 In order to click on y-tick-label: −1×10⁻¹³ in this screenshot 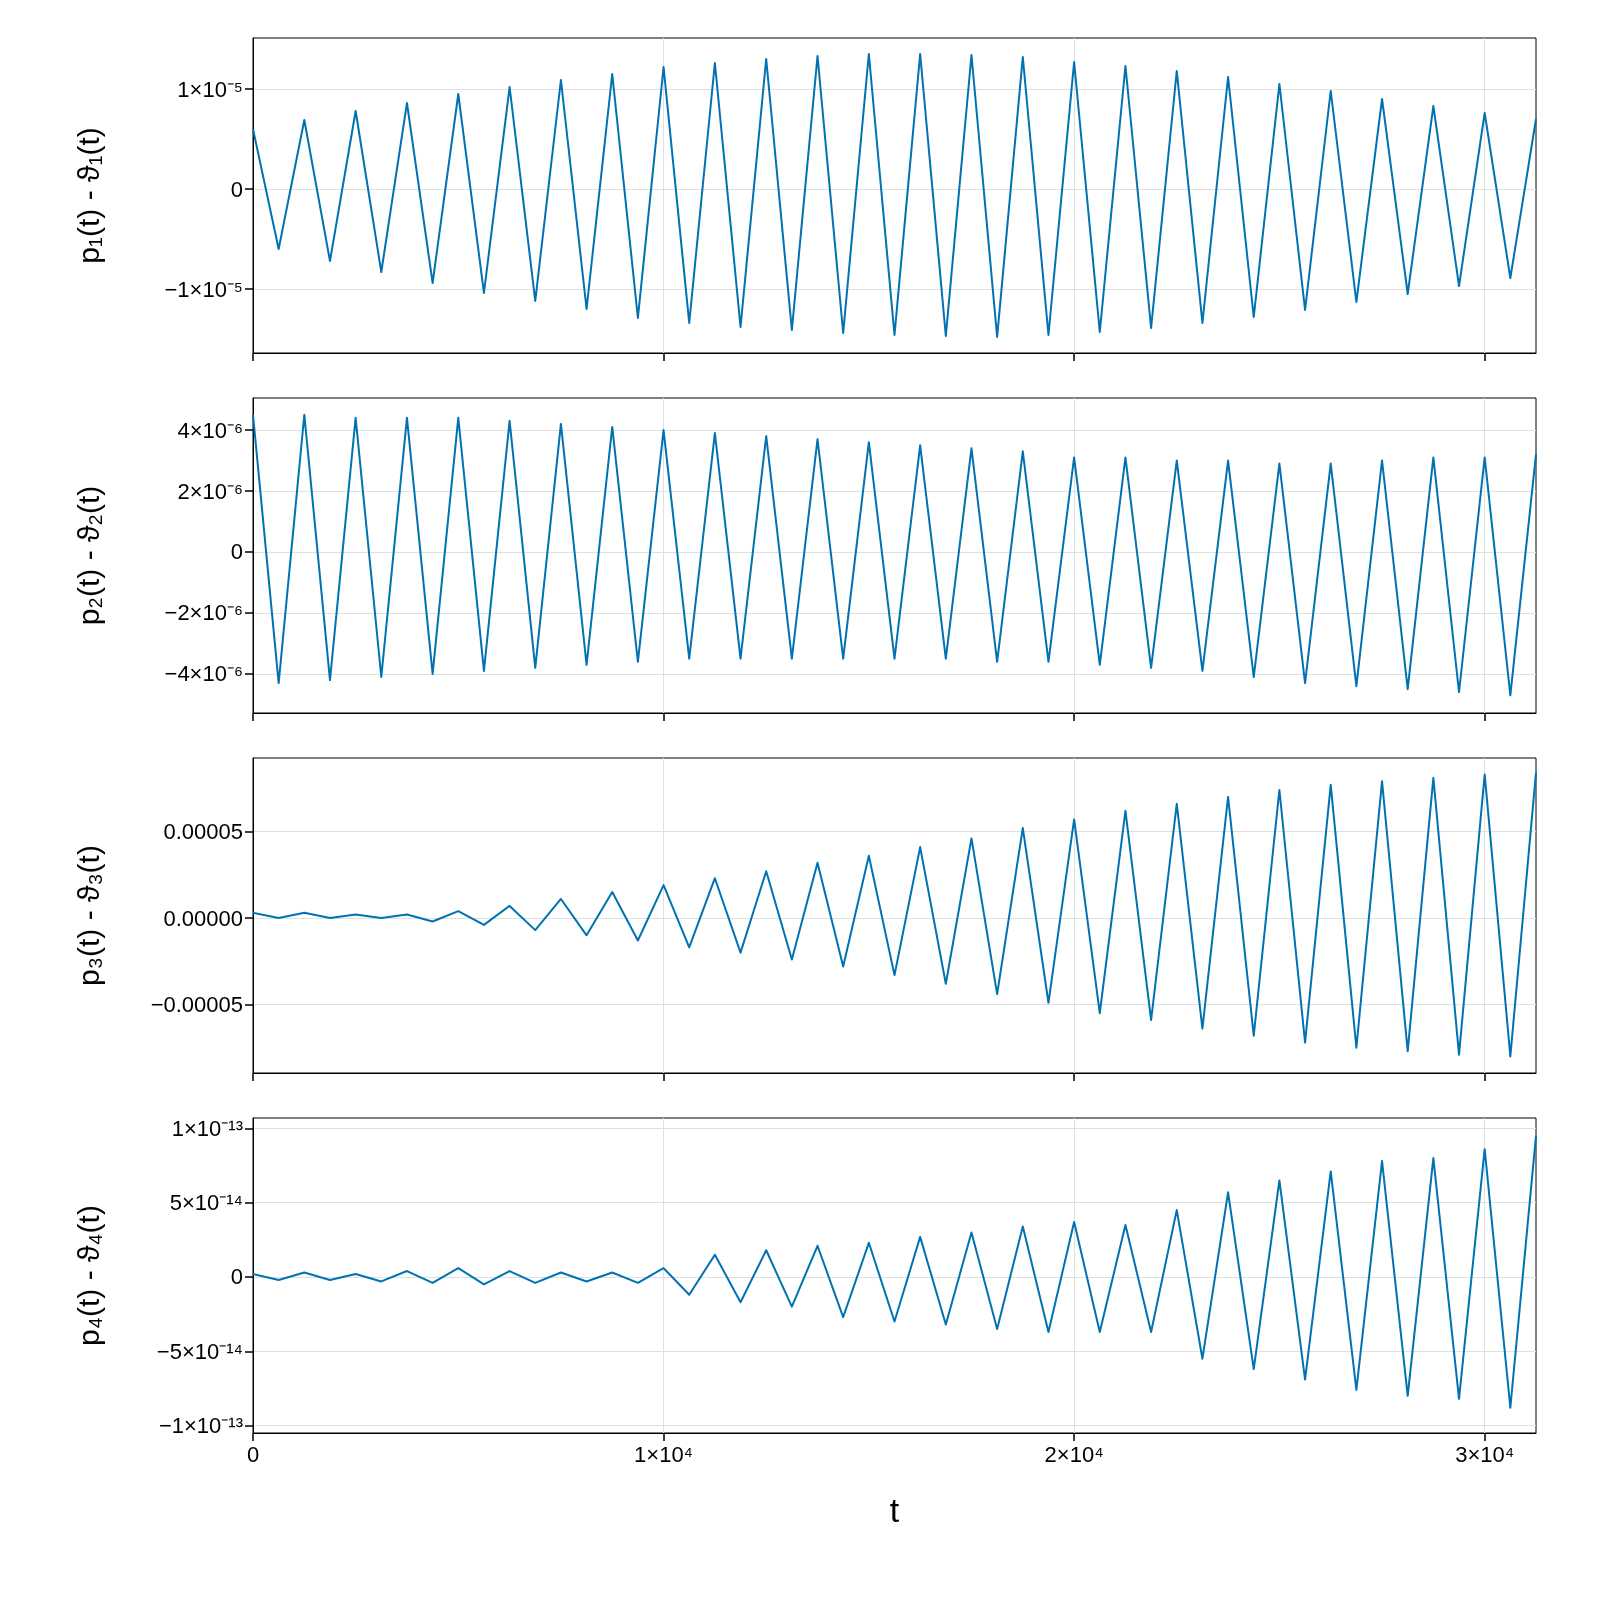, I will do `click(200, 1426)`.